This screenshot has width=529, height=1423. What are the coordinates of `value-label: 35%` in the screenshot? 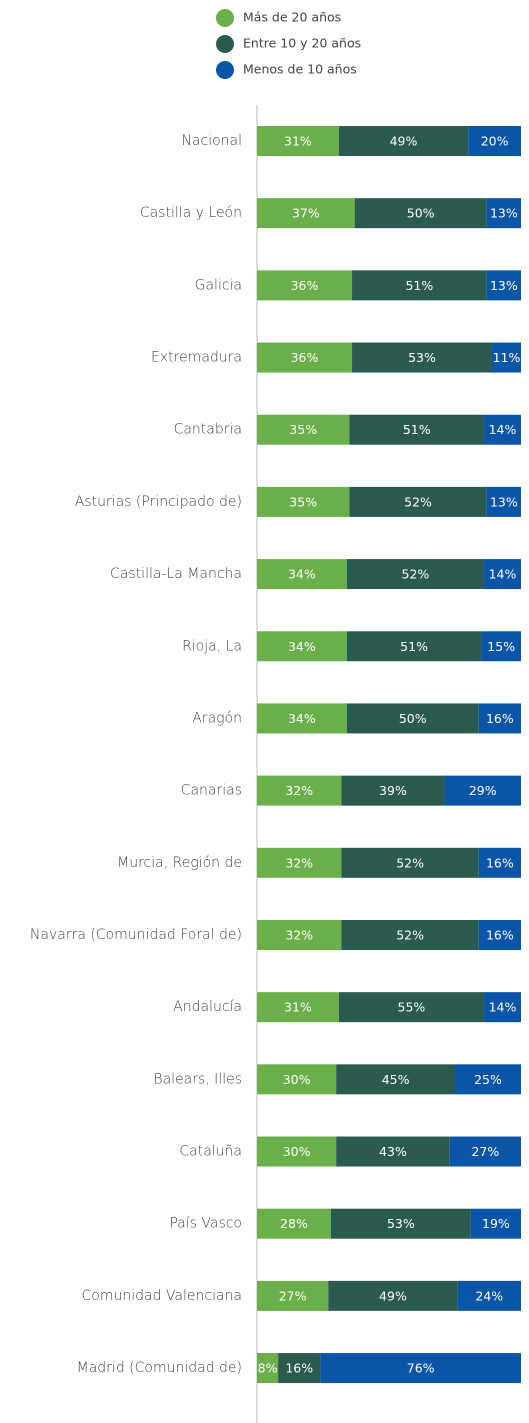 It's located at (303, 501).